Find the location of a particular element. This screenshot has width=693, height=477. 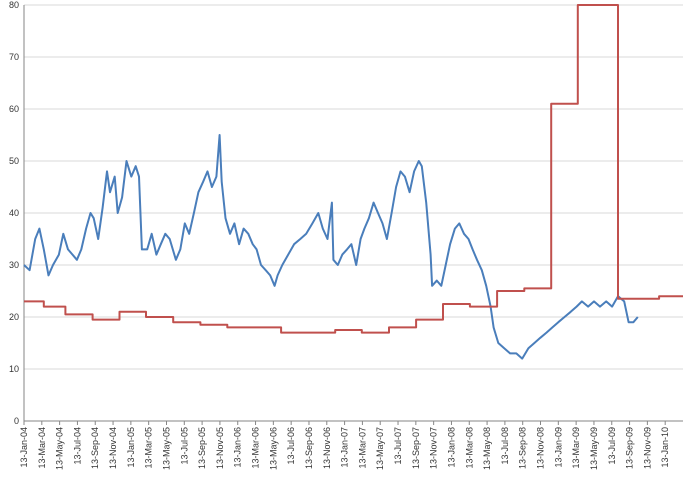

x-tick-label: 13-Jan-05 is located at coordinates (131, 447).